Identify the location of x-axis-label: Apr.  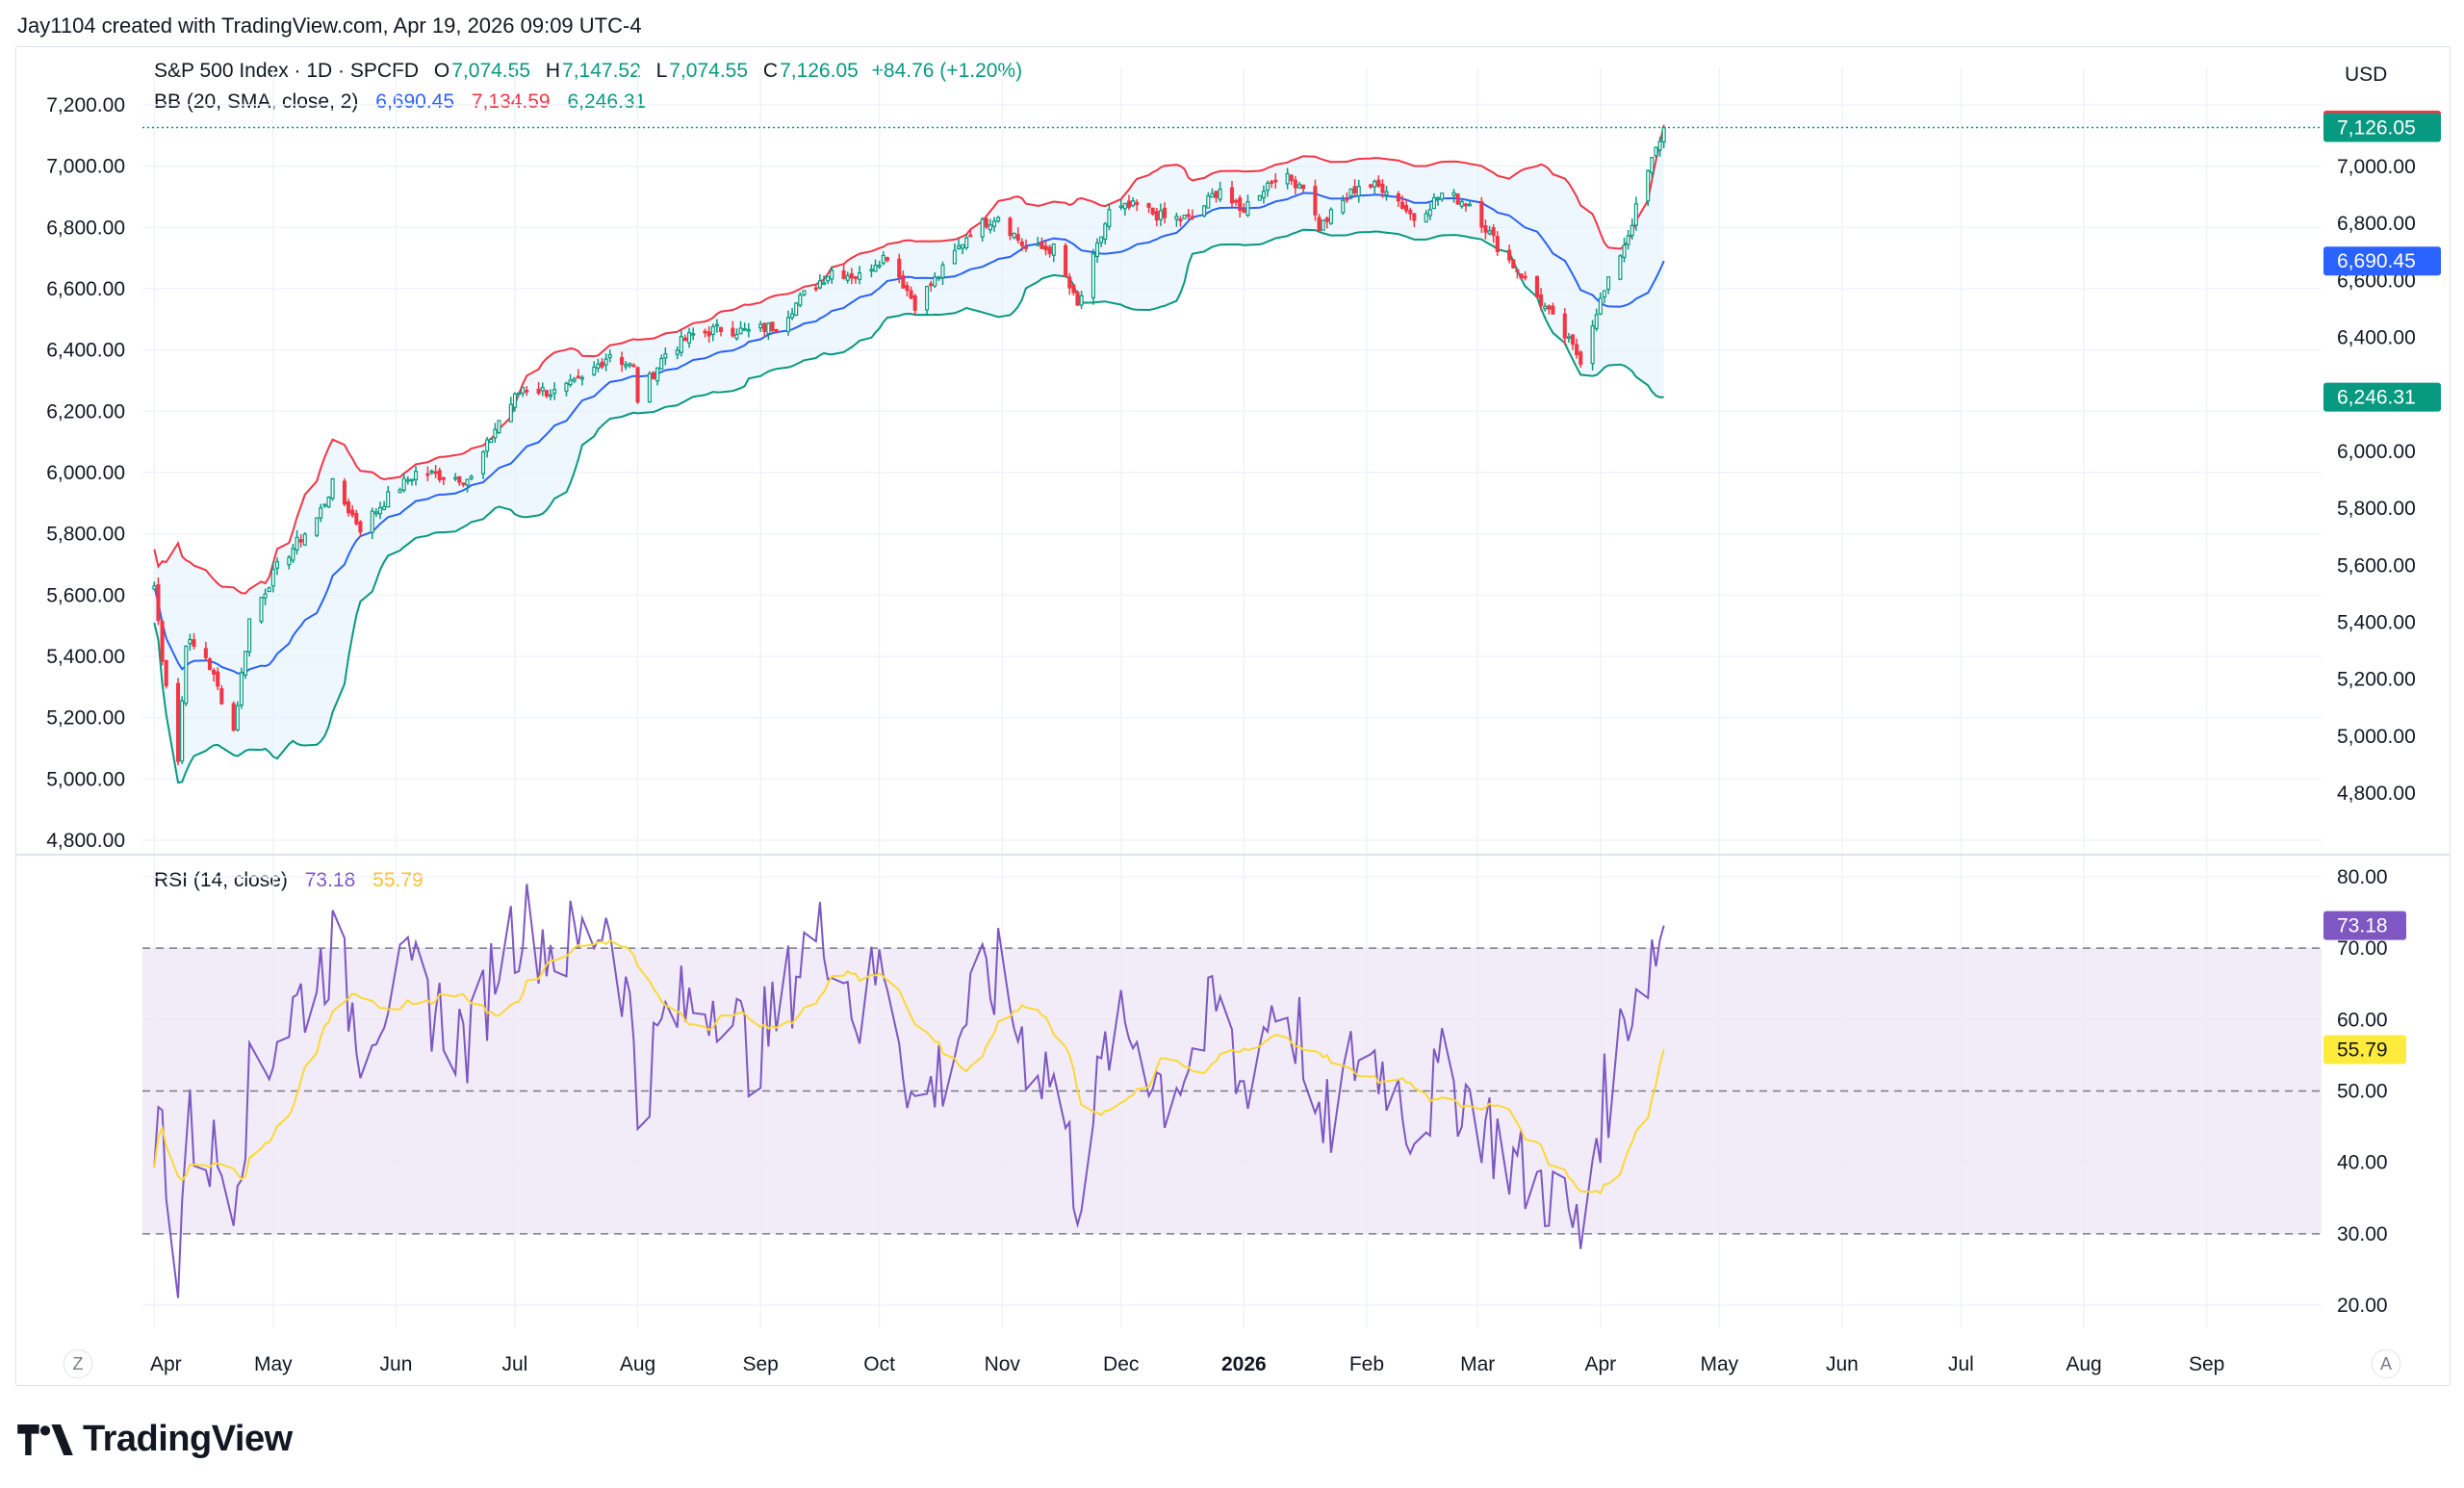
(166, 1364).